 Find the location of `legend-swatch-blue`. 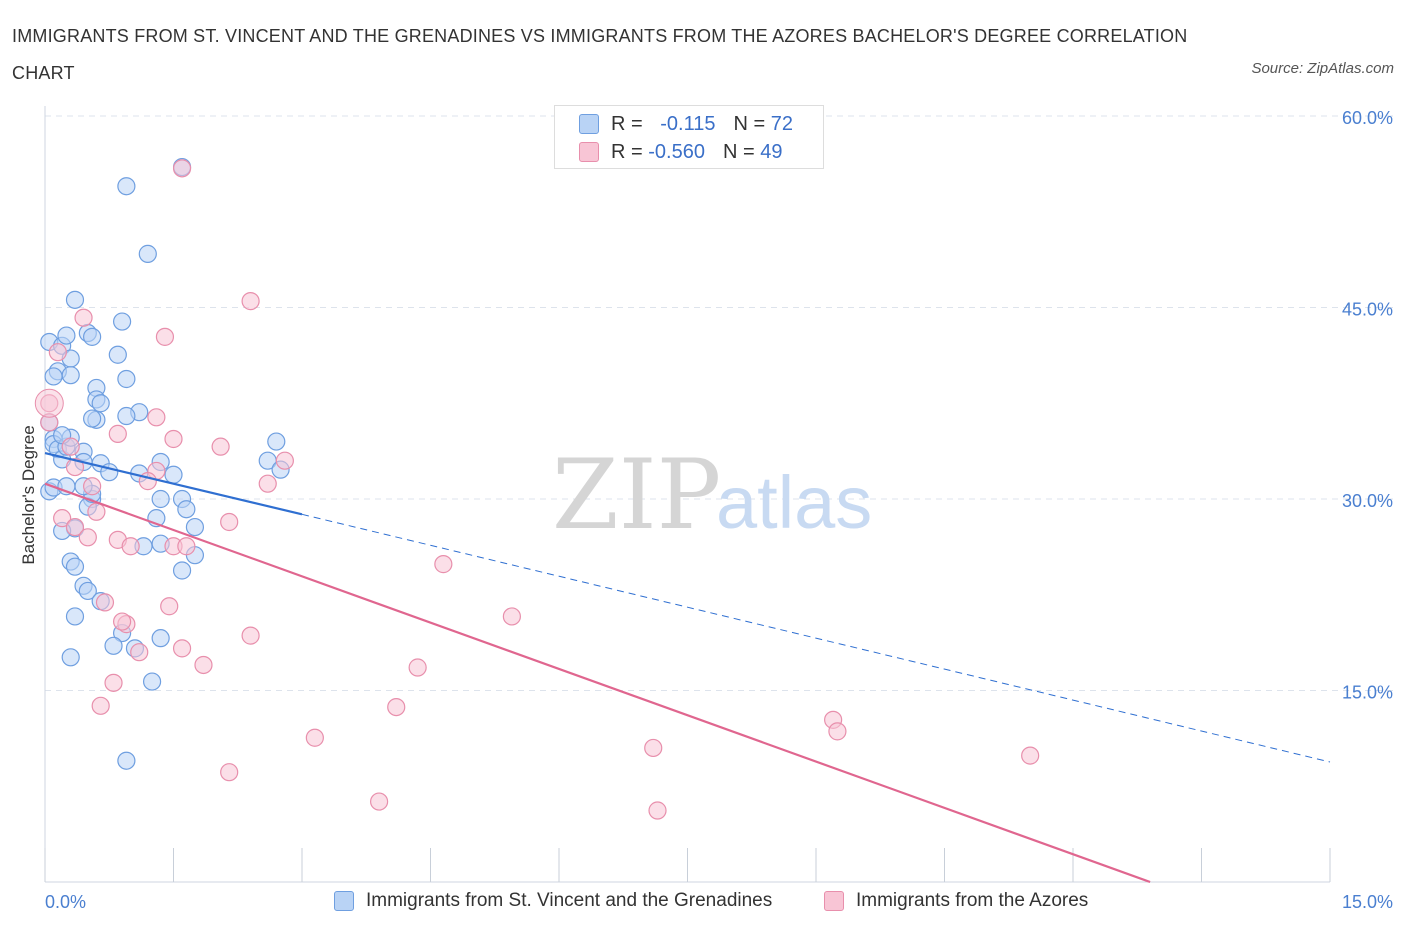

legend-swatch-blue is located at coordinates (589, 124).